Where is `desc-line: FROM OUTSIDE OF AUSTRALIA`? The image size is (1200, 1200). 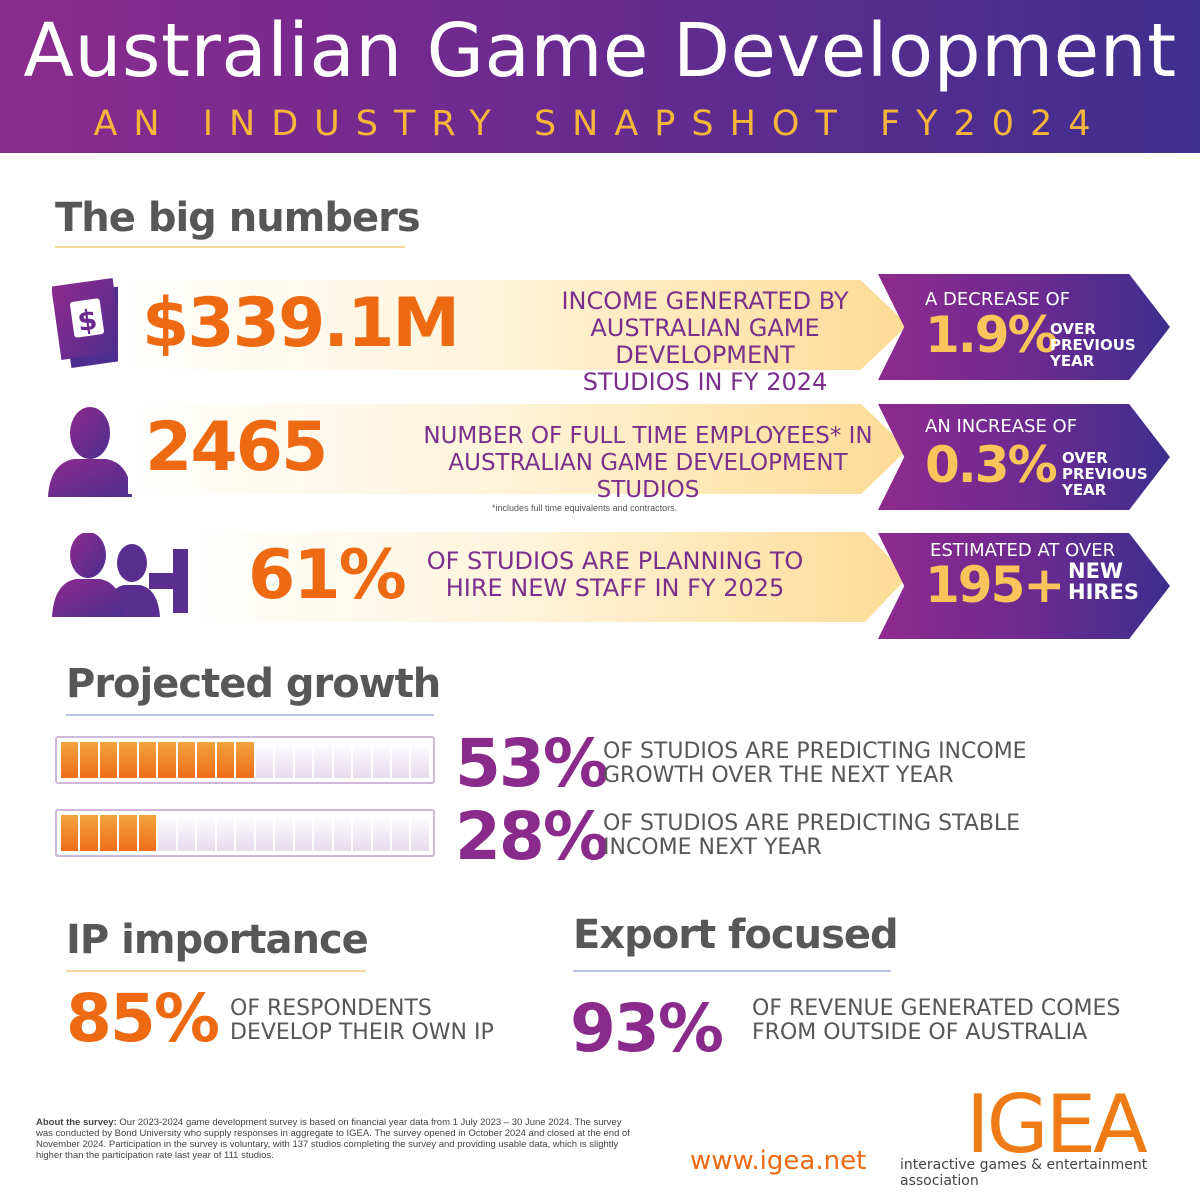 desc-line: FROM OUTSIDE OF AUSTRALIA is located at coordinates (920, 1032).